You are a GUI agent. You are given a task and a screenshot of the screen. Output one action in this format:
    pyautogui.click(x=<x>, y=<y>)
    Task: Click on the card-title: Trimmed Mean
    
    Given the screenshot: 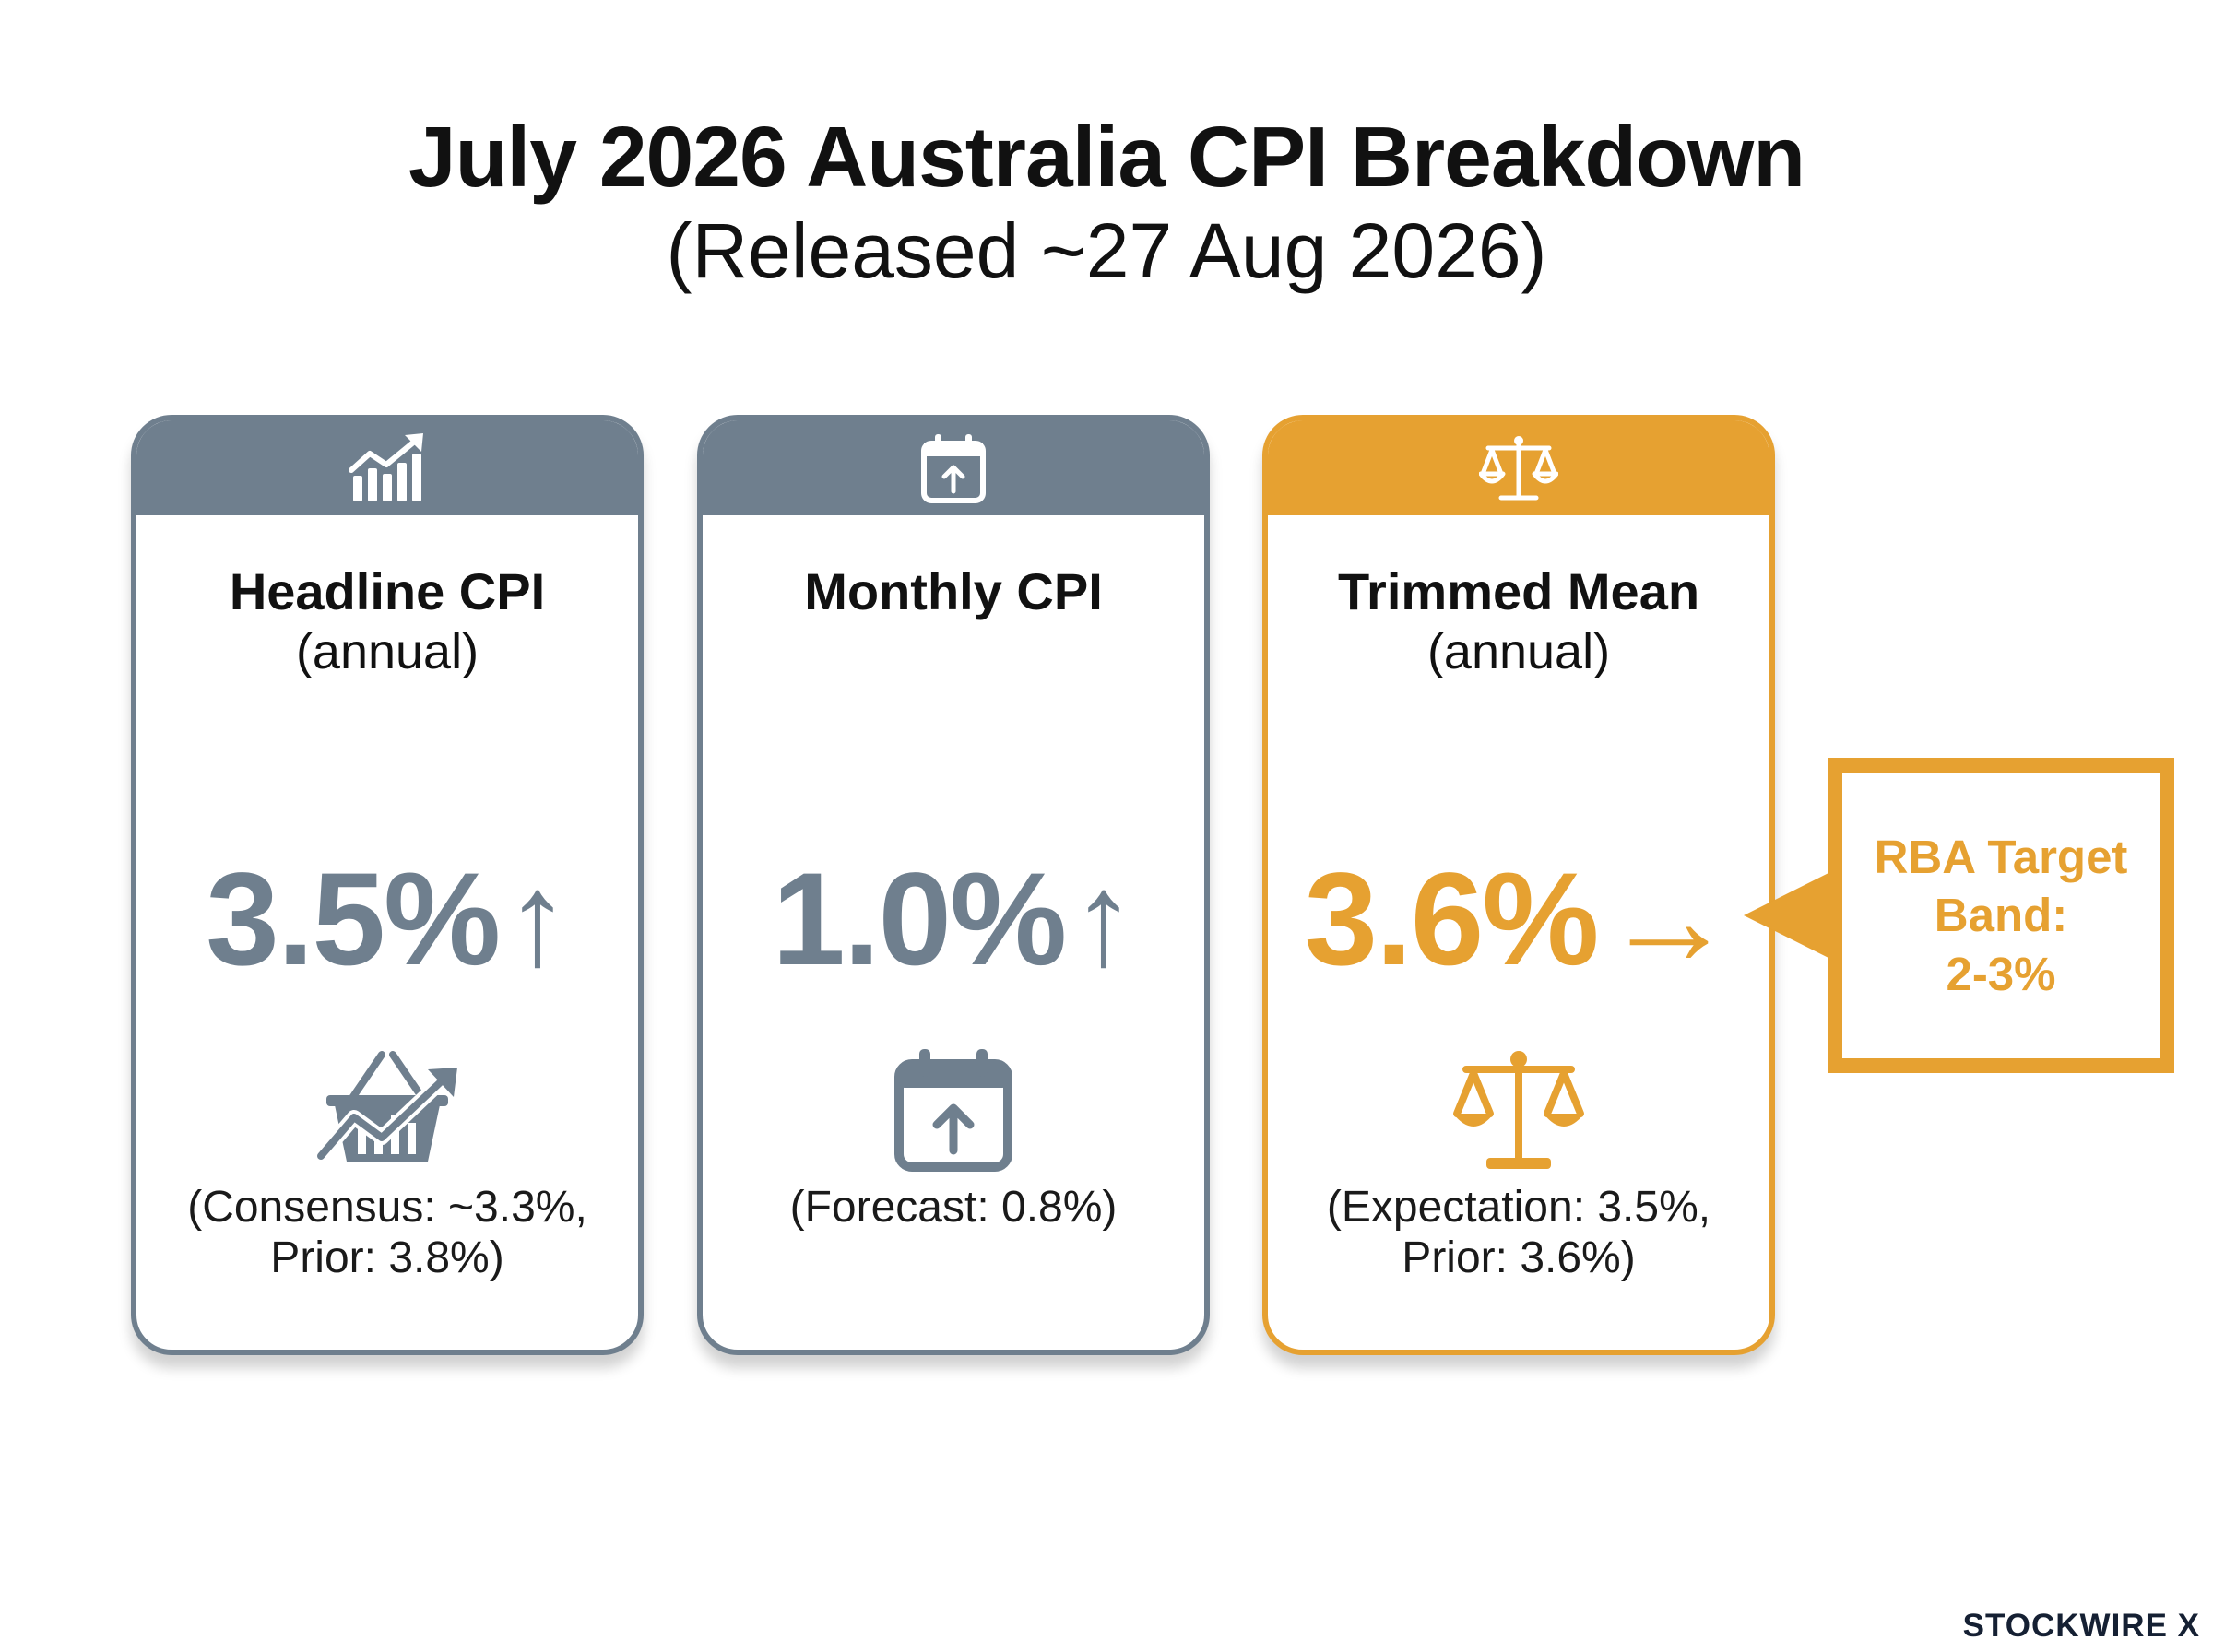 What is the action you would take?
    pyautogui.click(x=1518, y=591)
    